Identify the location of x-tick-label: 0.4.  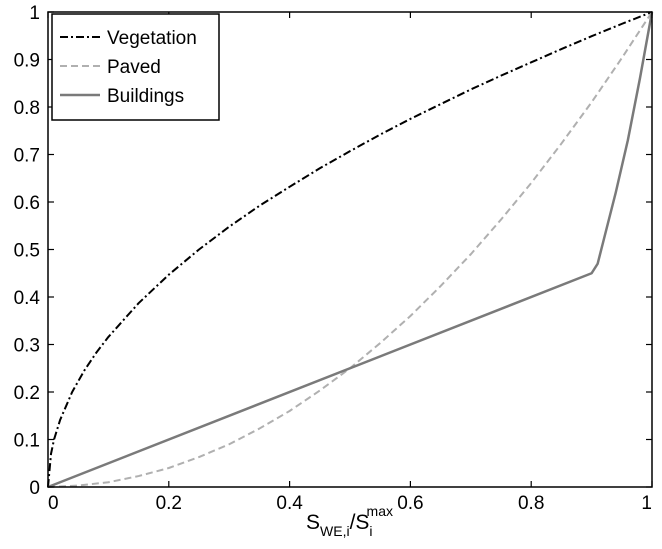
(289, 503).